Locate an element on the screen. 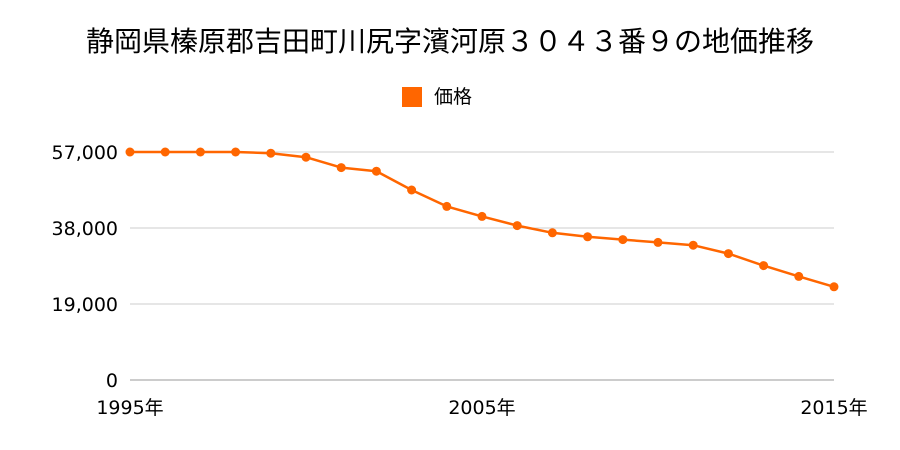 The width and height of the screenshot is (900, 450). y-tick-label: 0 is located at coordinates (112, 381).